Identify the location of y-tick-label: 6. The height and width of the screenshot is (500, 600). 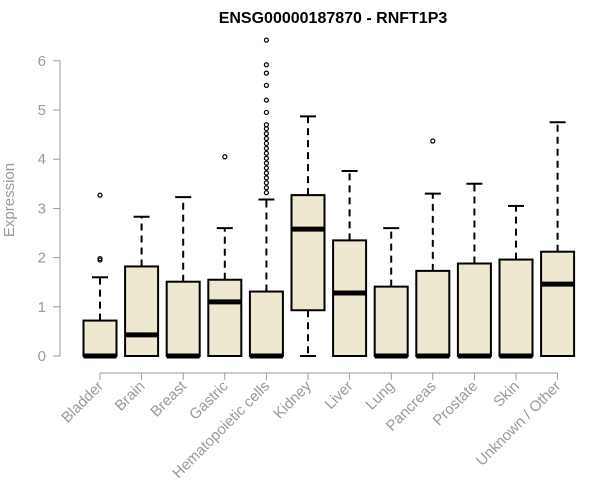
(42, 61).